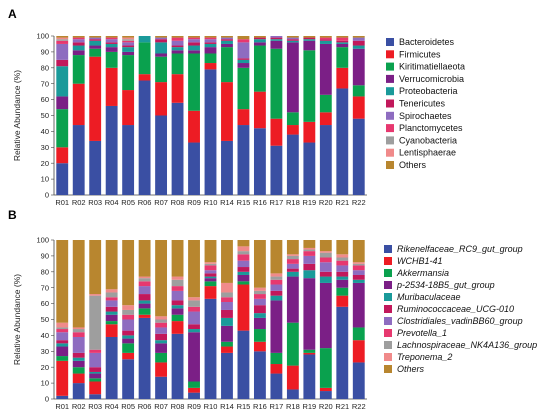 The image size is (550, 418). I want to click on x-tick-label: R05, so click(128, 406).